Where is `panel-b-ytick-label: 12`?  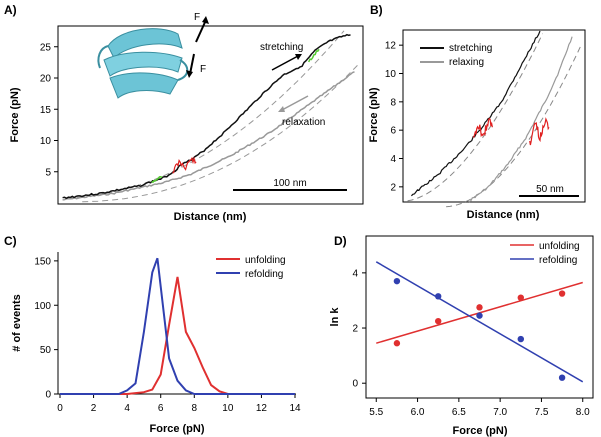 panel-b-ytick-label: 12 is located at coordinates (391, 46).